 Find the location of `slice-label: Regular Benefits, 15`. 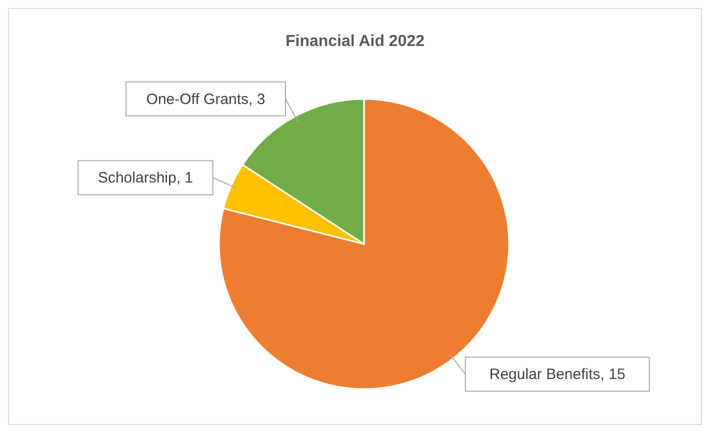

slice-label: Regular Benefits, 15 is located at coordinates (557, 375).